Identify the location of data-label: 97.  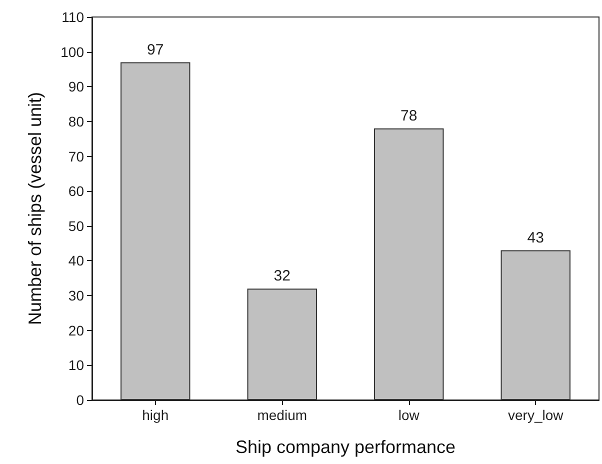
(155, 49).